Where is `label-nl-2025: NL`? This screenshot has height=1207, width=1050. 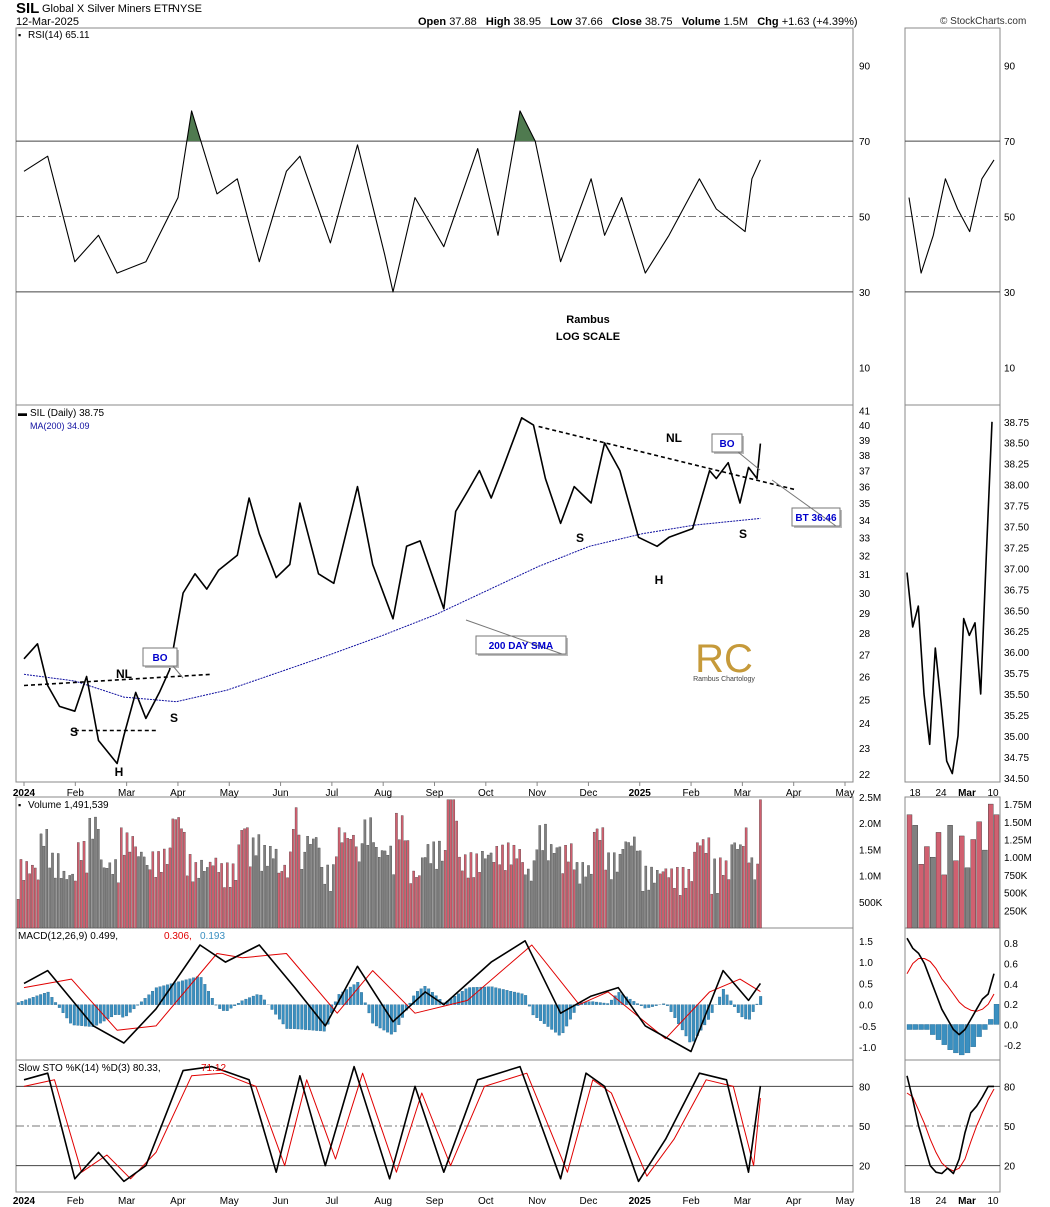
label-nl-2025: NL is located at coordinates (674, 438).